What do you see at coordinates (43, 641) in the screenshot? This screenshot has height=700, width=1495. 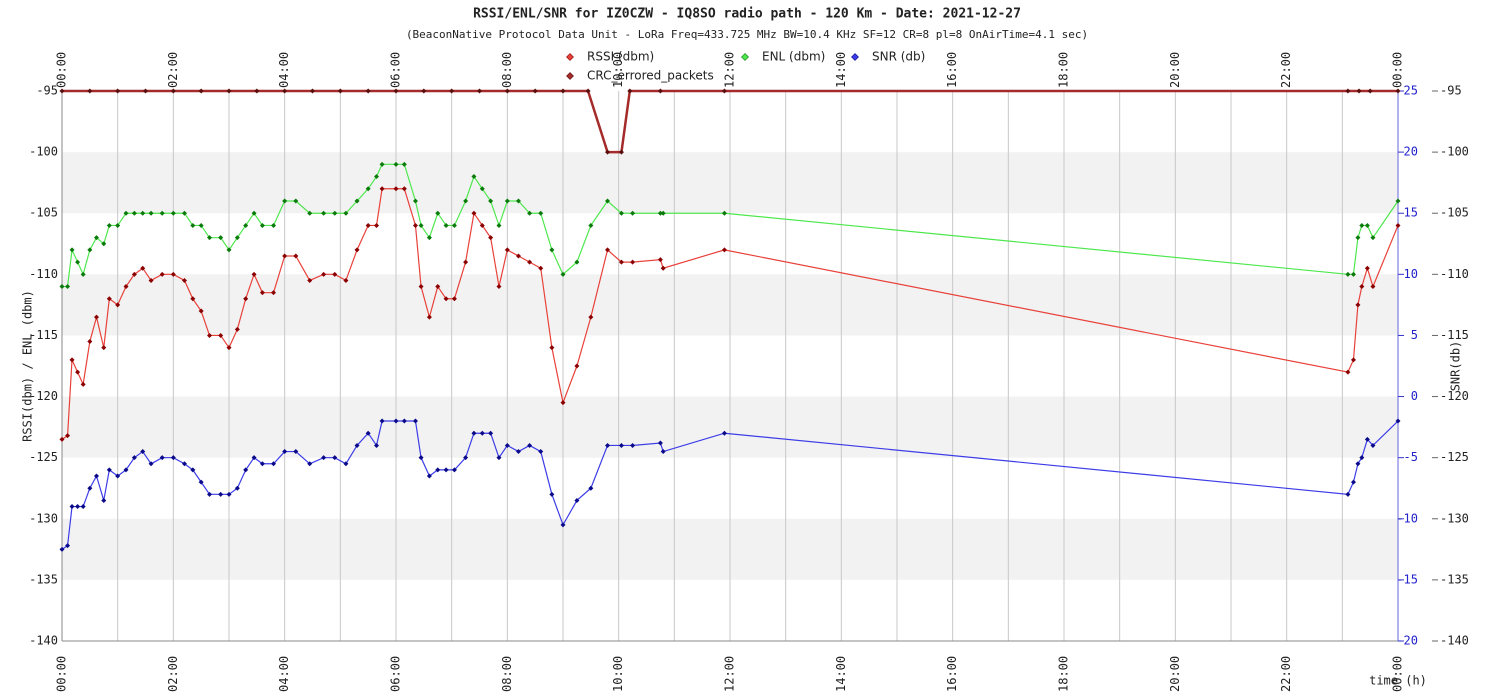 I see `y-tick-label: -140` at bounding box center [43, 641].